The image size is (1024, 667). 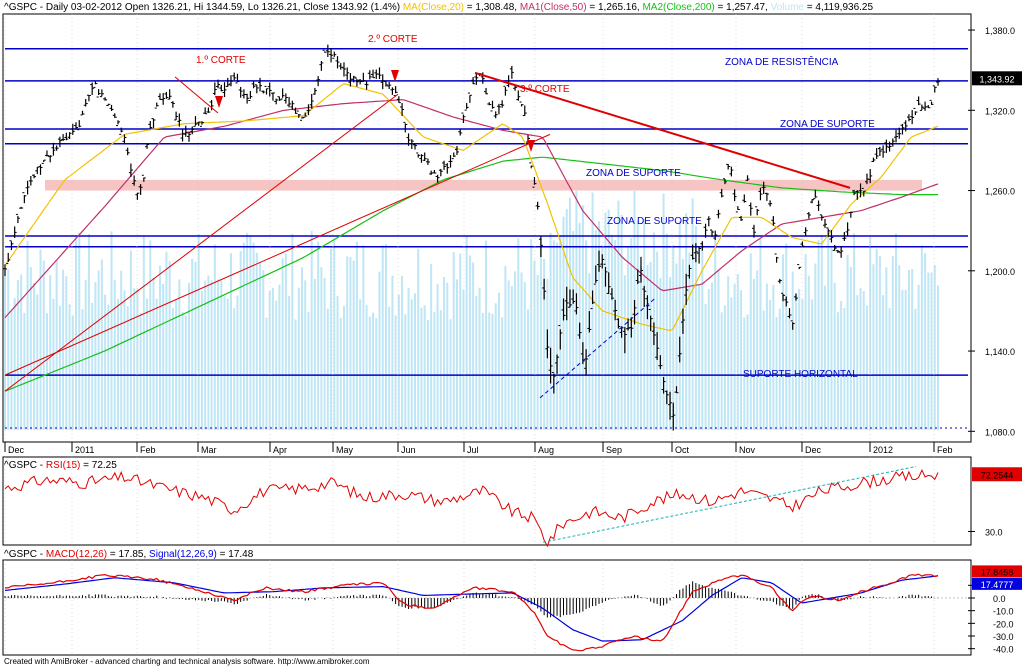 I want to click on price-axis-label: 1,260.0, so click(x=1000, y=192).